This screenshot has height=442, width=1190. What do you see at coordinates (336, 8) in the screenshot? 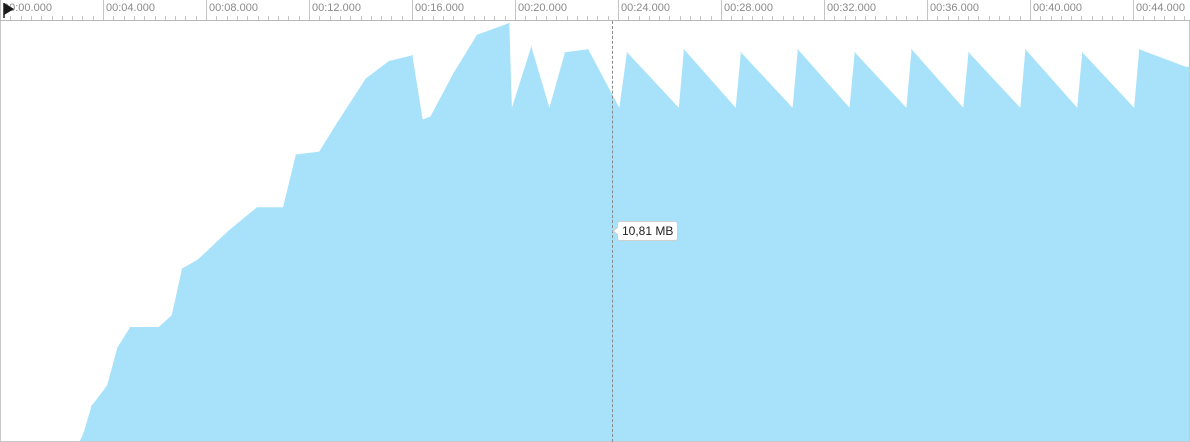
I see `ruler-tick-label: 00:12.000` at bounding box center [336, 8].